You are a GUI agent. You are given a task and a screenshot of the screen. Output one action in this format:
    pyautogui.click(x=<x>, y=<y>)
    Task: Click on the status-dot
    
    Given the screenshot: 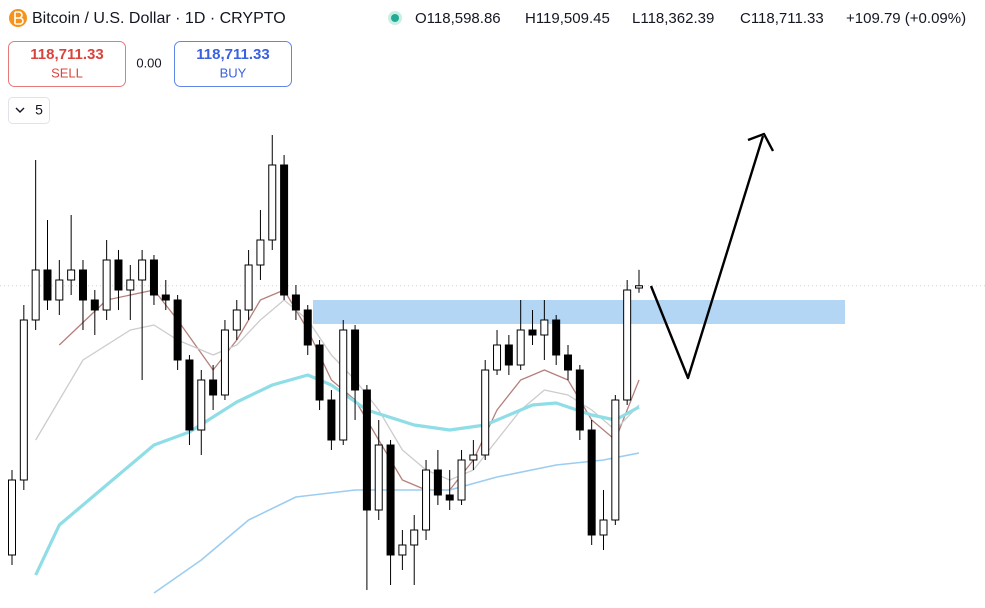 What is the action you would take?
    pyautogui.click(x=395, y=18)
    